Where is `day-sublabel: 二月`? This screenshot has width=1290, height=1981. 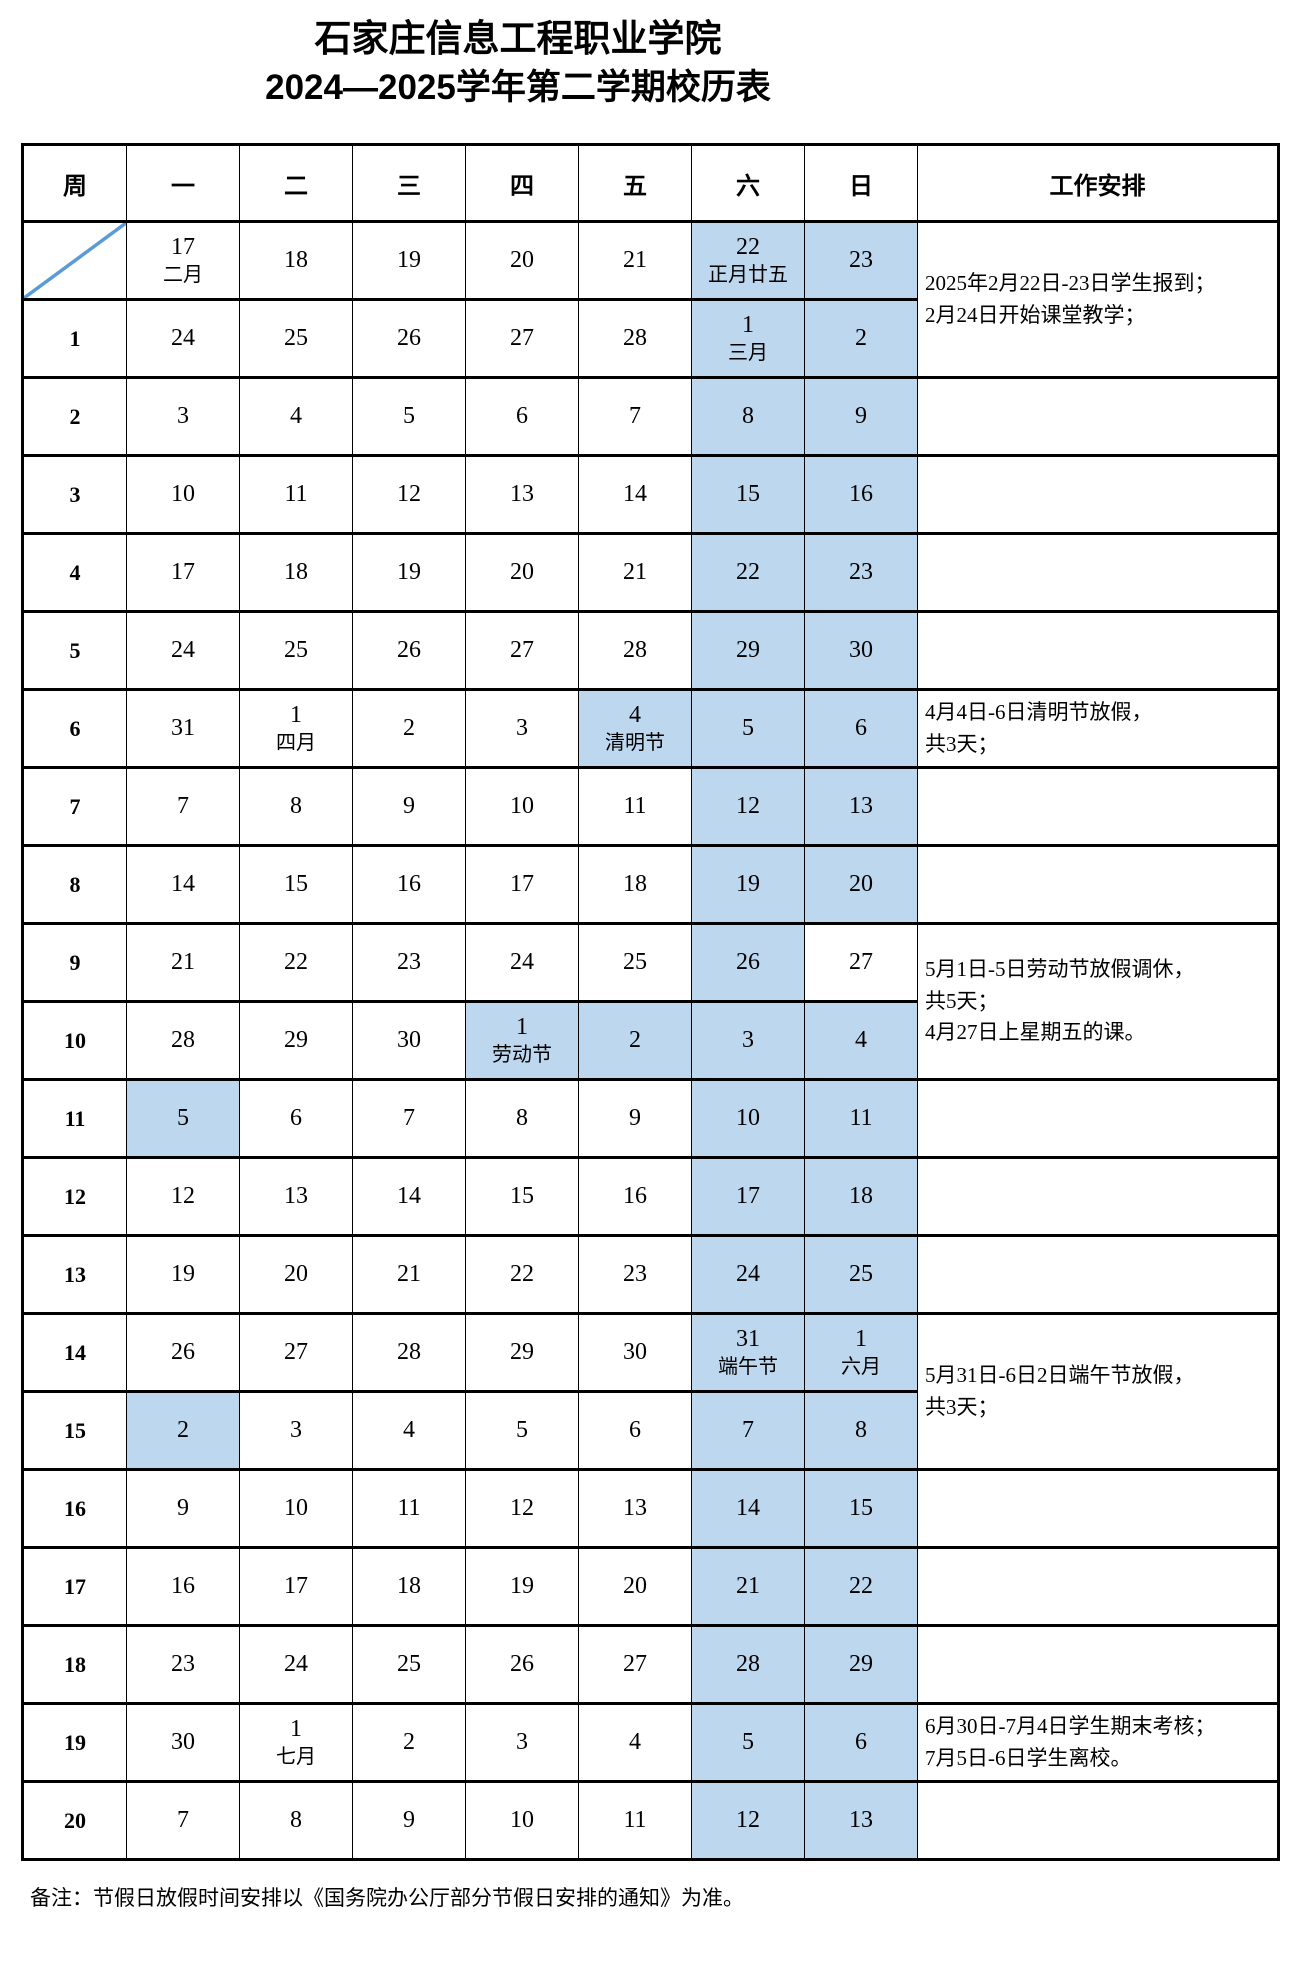 day-sublabel: 二月 is located at coordinates (183, 274).